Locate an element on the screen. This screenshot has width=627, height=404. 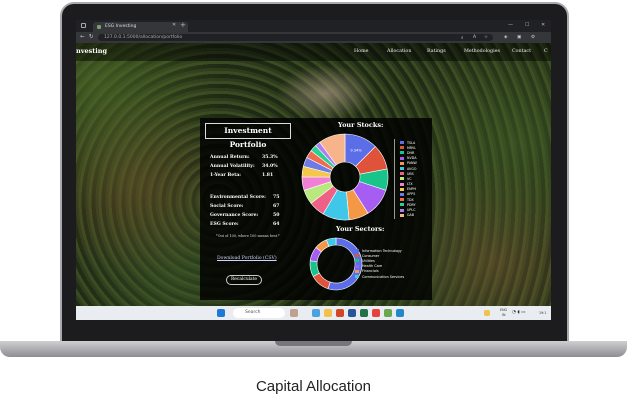
window-menu-icon is located at coordinates (83, 25).